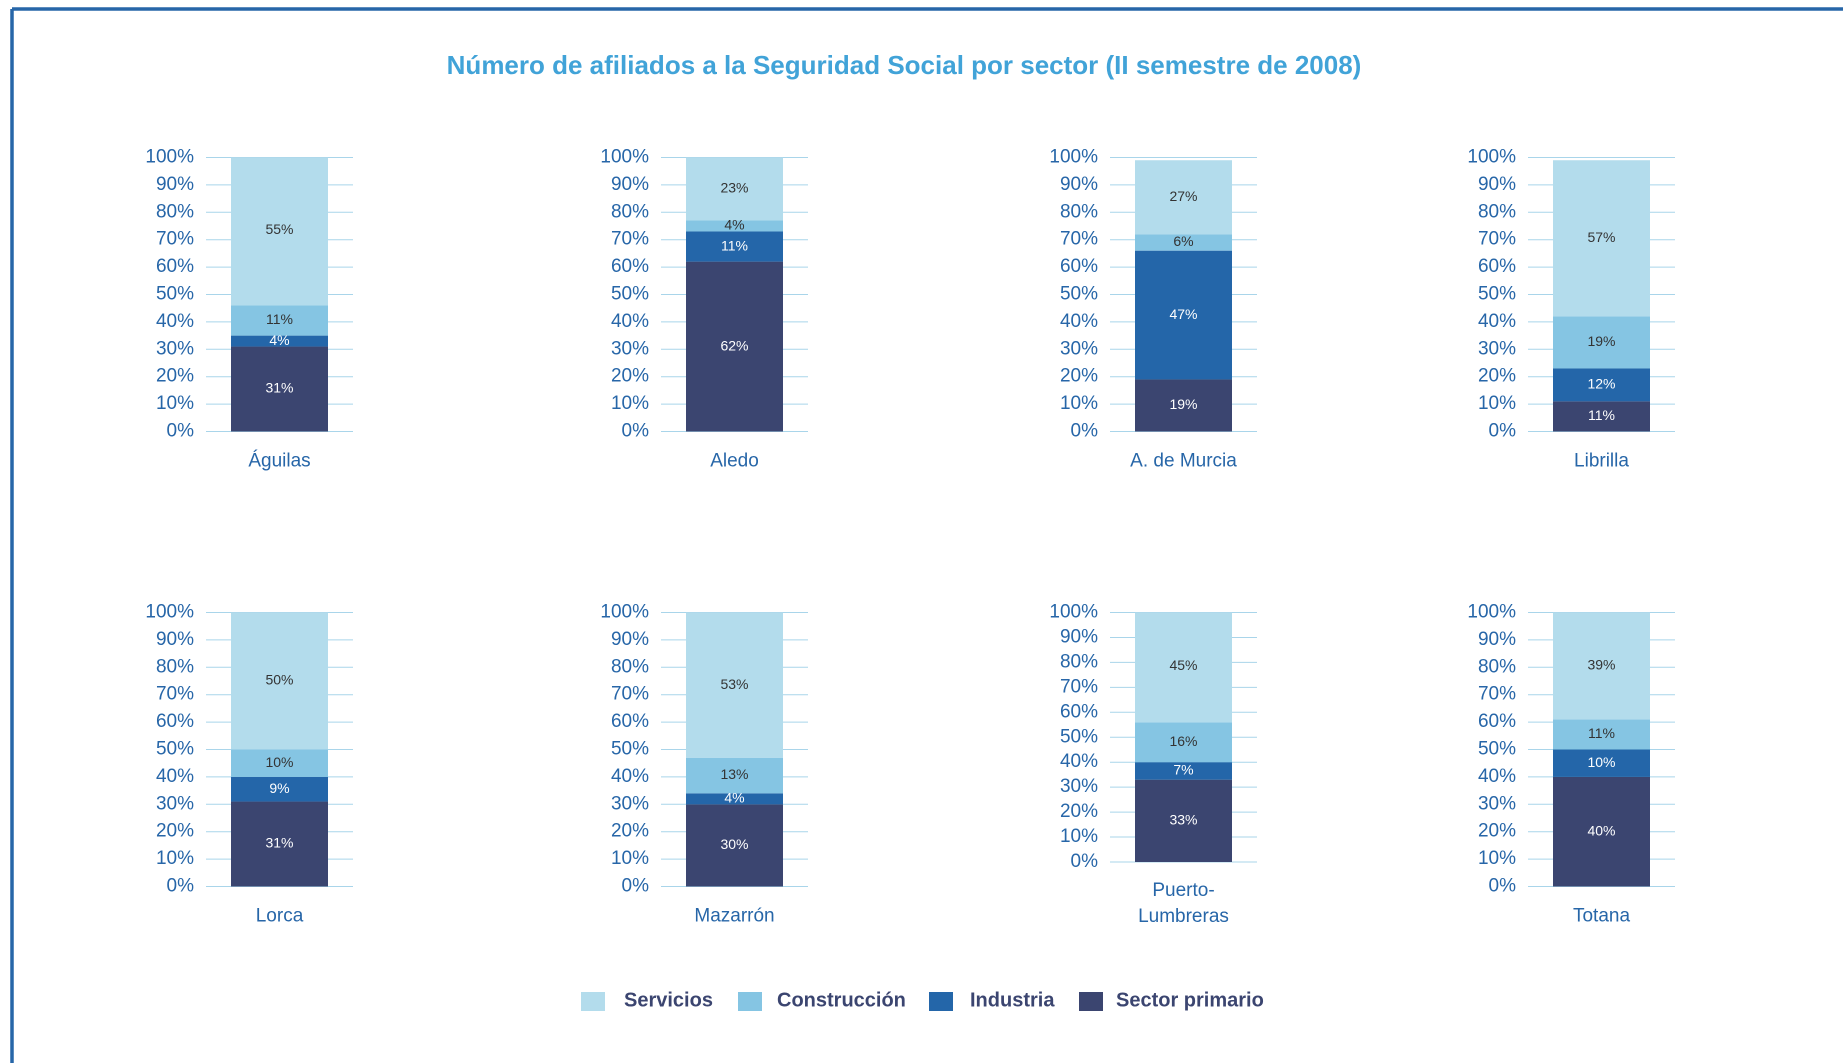 This screenshot has width=1843, height=1063. Describe the element at coordinates (1183, 196) in the screenshot. I see `data-label: 27%` at that location.